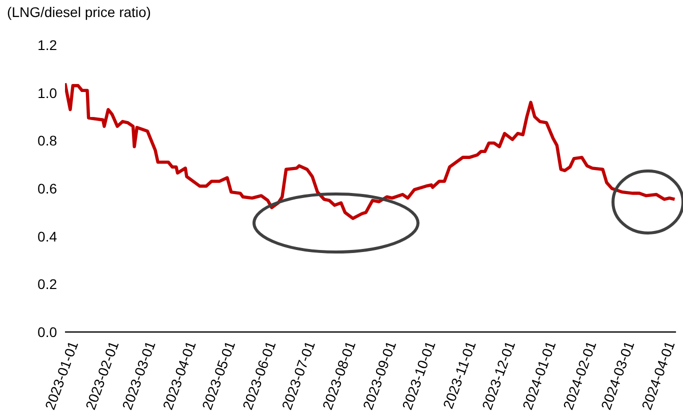 The image size is (683, 419). Describe the element at coordinates (48, 188) in the screenshot. I see `y-tick-label: 0.6` at that location.